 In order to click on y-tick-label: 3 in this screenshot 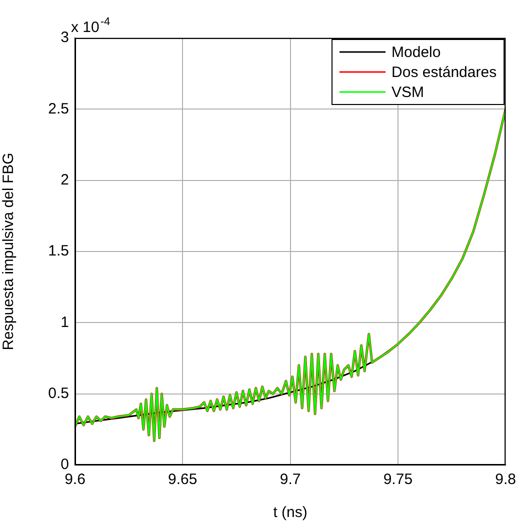, I will do `click(64, 37)`.